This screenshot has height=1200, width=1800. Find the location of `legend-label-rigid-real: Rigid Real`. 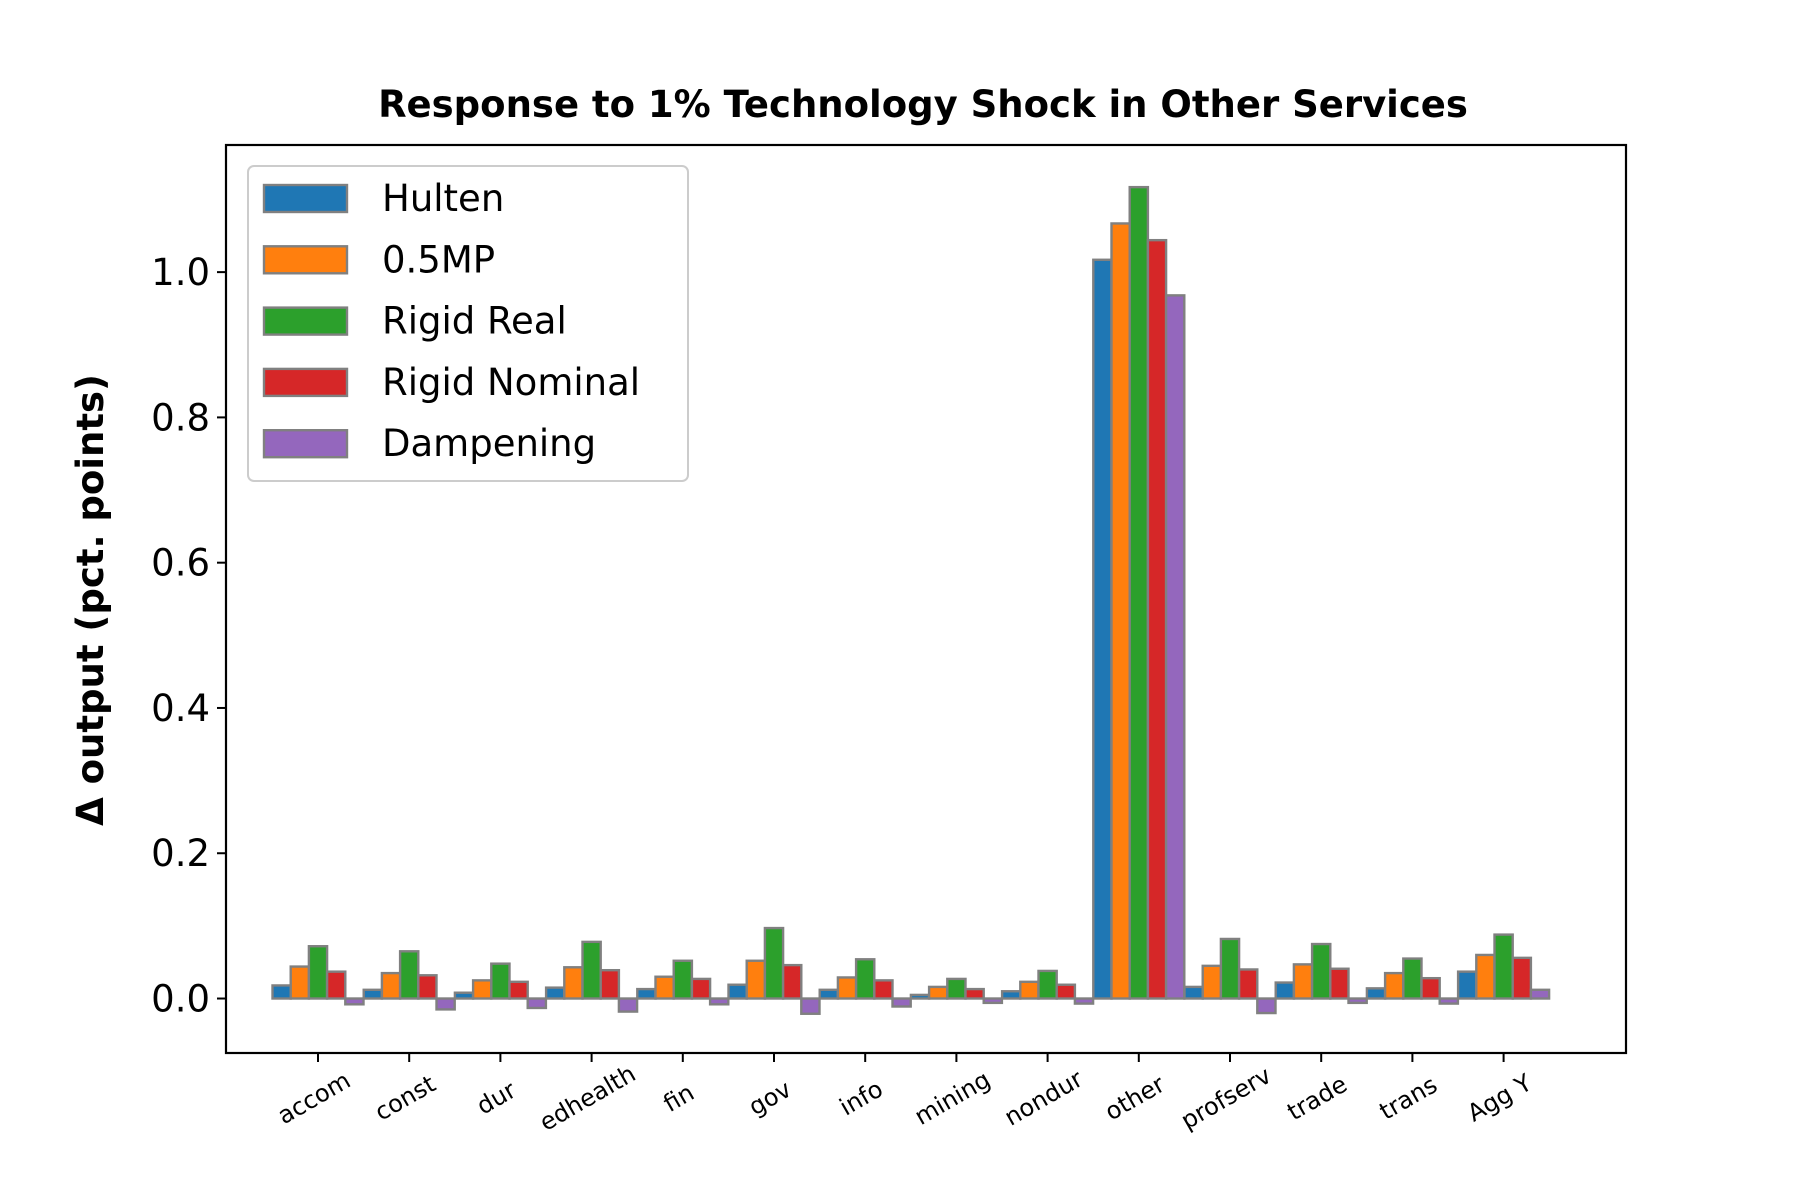

legend-label-rigid-real: Rigid Real is located at coordinates (474, 321).